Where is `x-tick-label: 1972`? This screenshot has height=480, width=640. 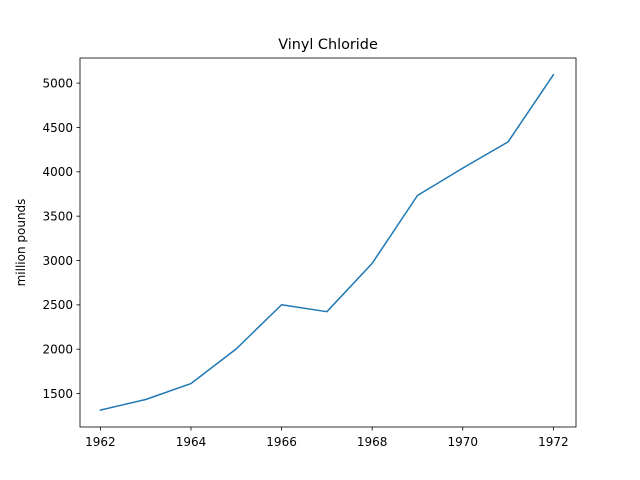
x-tick-label: 1972 is located at coordinates (553, 442).